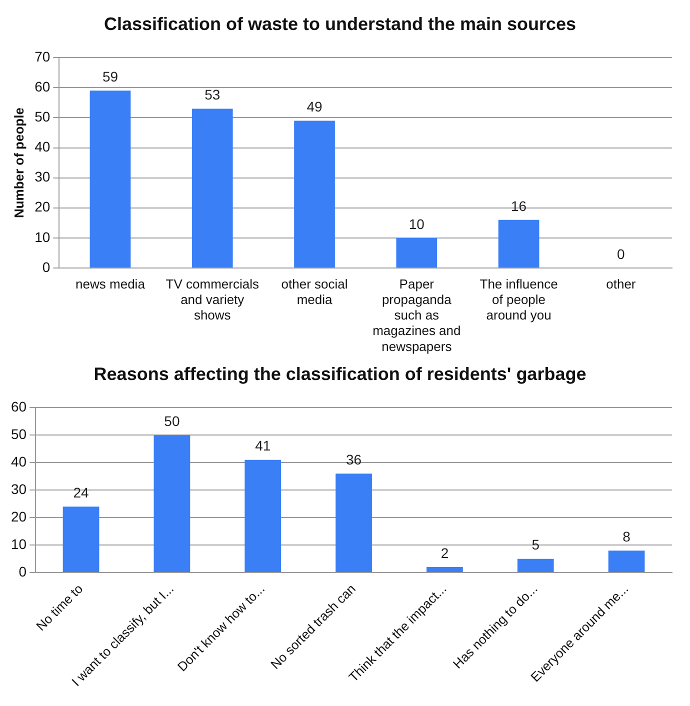 Image resolution: width=690 pixels, height=706 pixels. I want to click on x-tick-label: Paper propaganda such as magazines and newspapers, so click(416, 315).